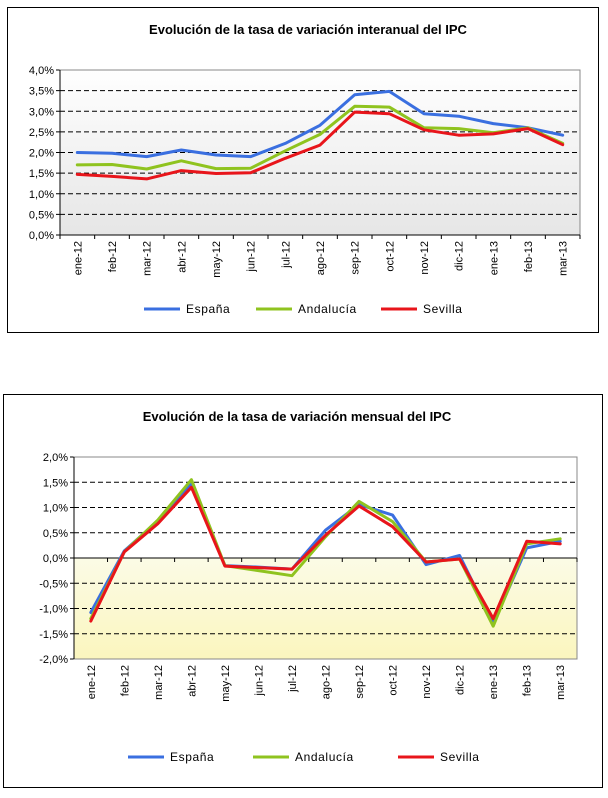 The width and height of the screenshot is (608, 798). I want to click on y-tick-label: 2,5%, so click(41, 133).